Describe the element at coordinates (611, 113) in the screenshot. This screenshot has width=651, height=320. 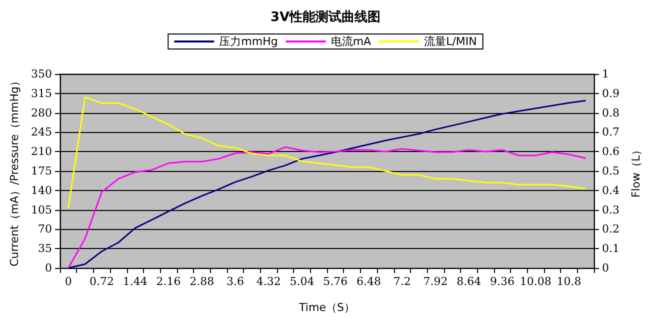
I see `y2-tick-label: 0.8` at that location.